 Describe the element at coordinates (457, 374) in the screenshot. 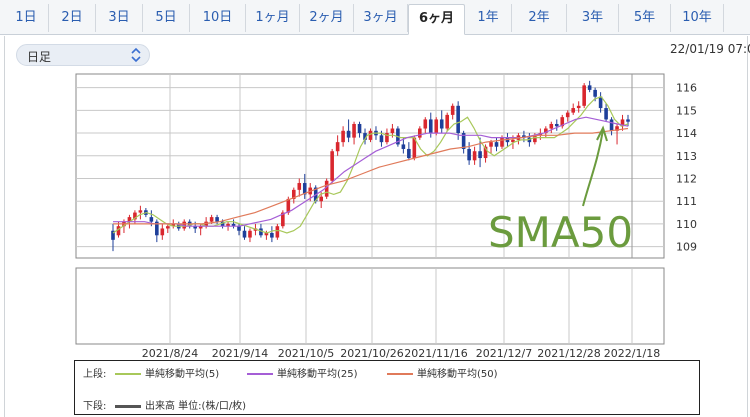

I see `legend-label-sma50: 単純移動平均(50)` at that location.